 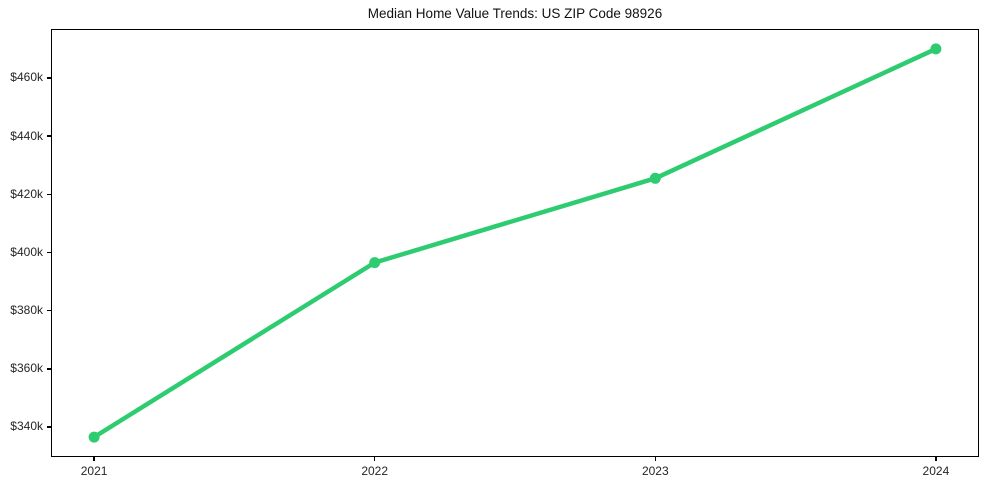 What do you see at coordinates (655, 471) in the screenshot?
I see `x-tick-label: 2023` at bounding box center [655, 471].